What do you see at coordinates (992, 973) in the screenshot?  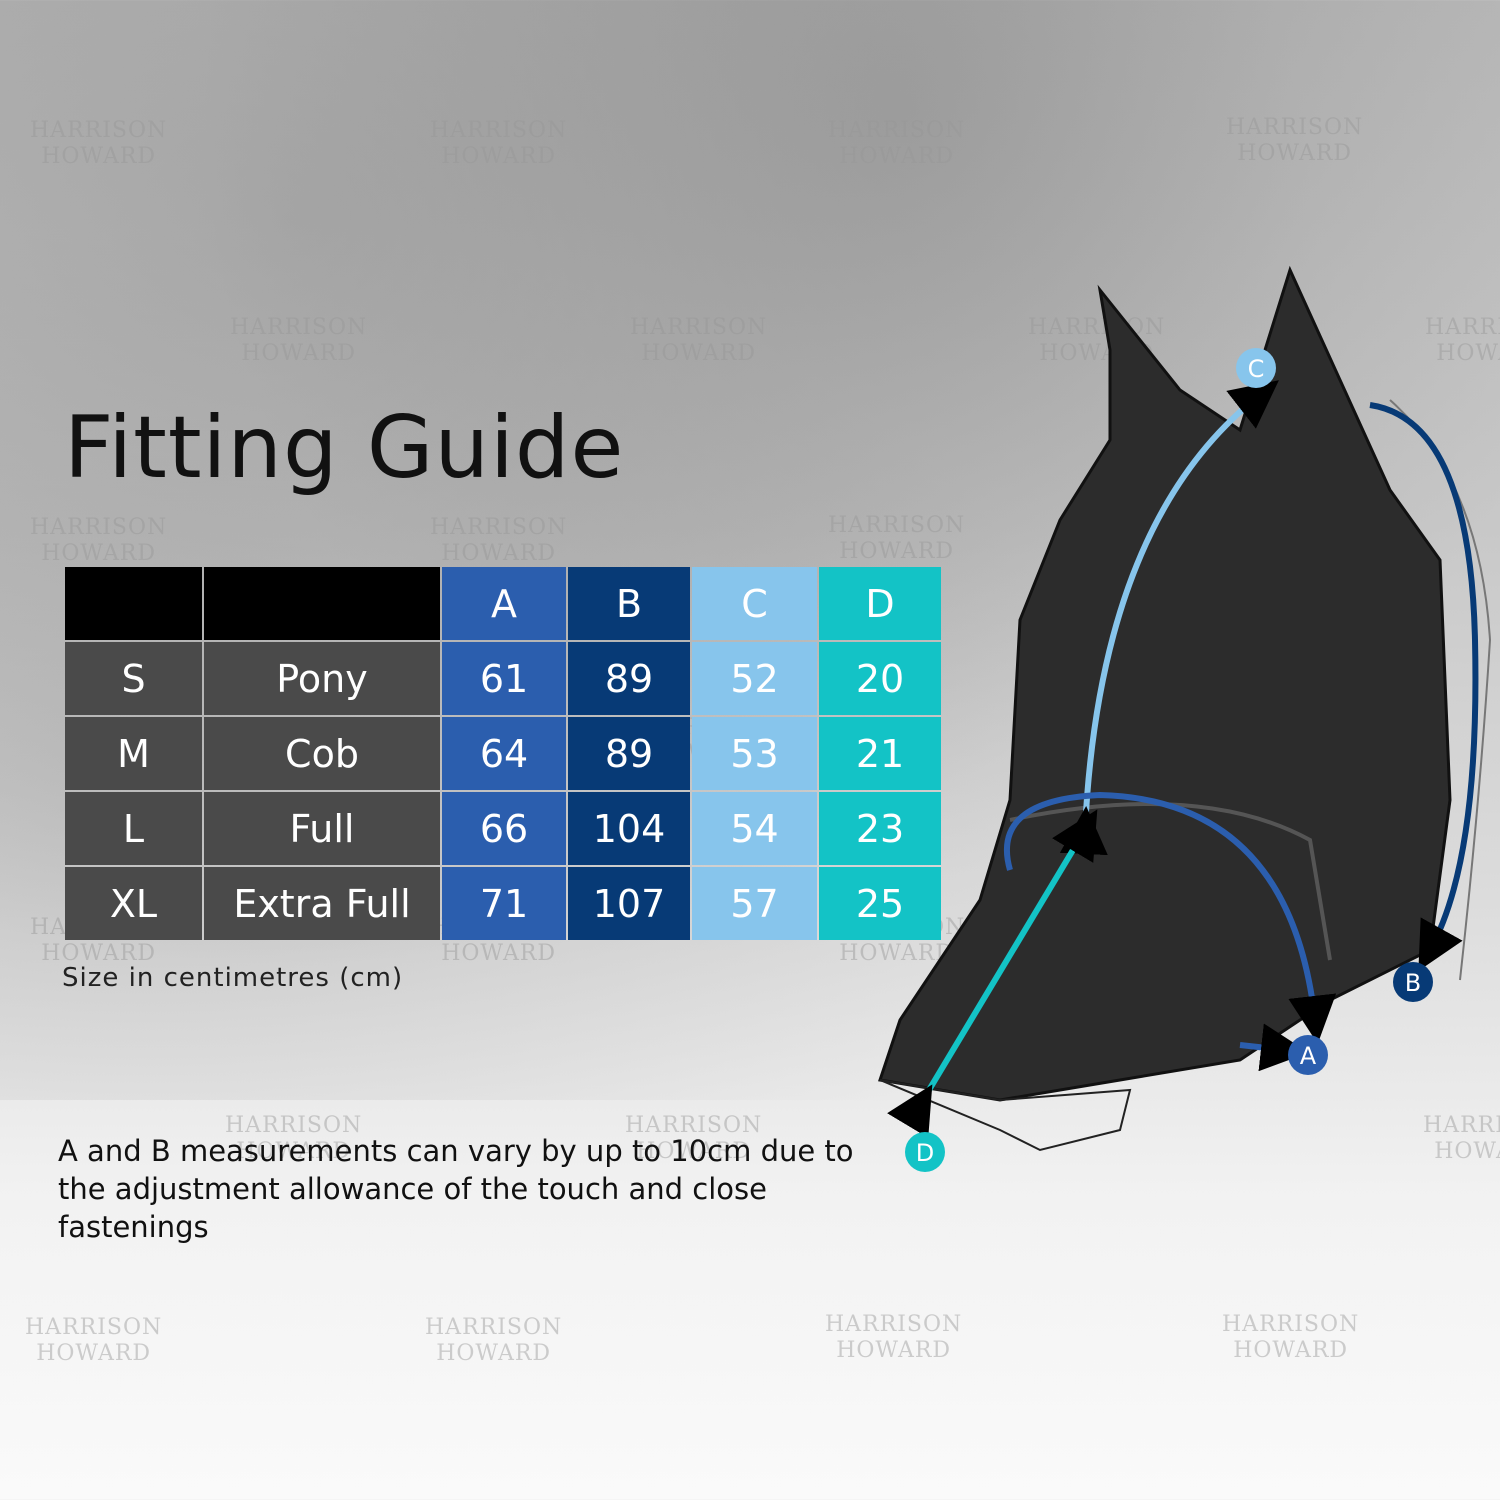 I see `measurement-d-arrow` at bounding box center [992, 973].